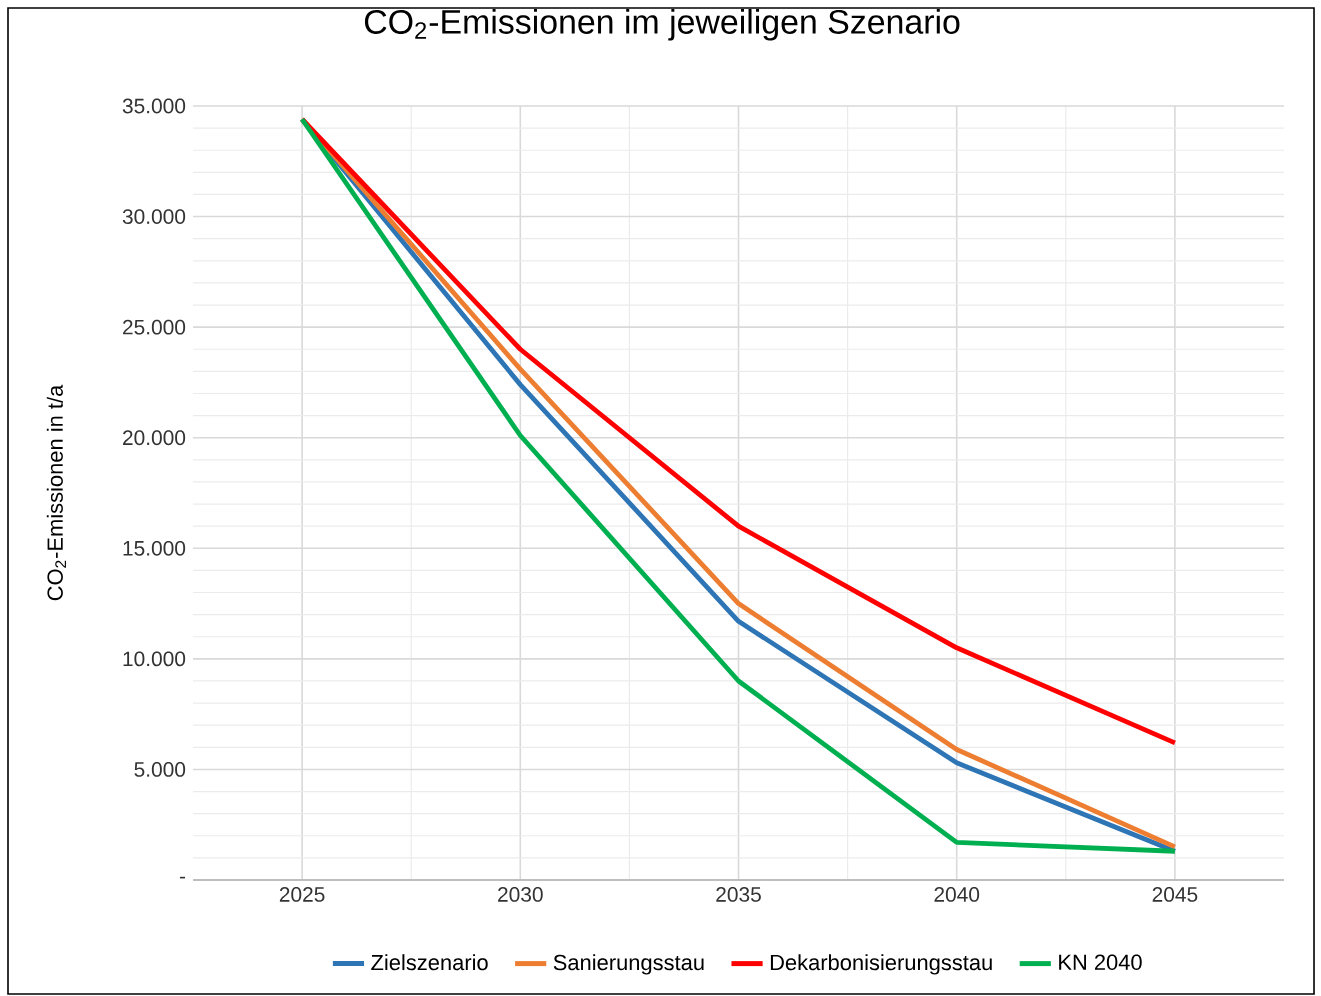 The width and height of the screenshot is (1321, 996). What do you see at coordinates (154, 659) in the screenshot?
I see `y-tick-label: 10.000` at bounding box center [154, 659].